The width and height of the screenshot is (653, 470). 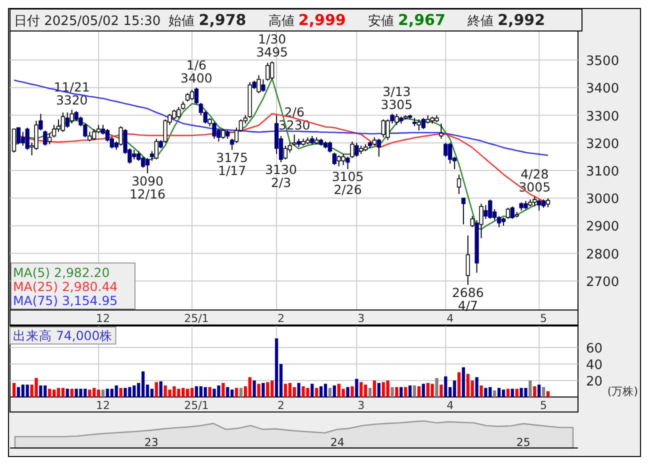 I want to click on y-tick-label: 20, so click(x=594, y=382).